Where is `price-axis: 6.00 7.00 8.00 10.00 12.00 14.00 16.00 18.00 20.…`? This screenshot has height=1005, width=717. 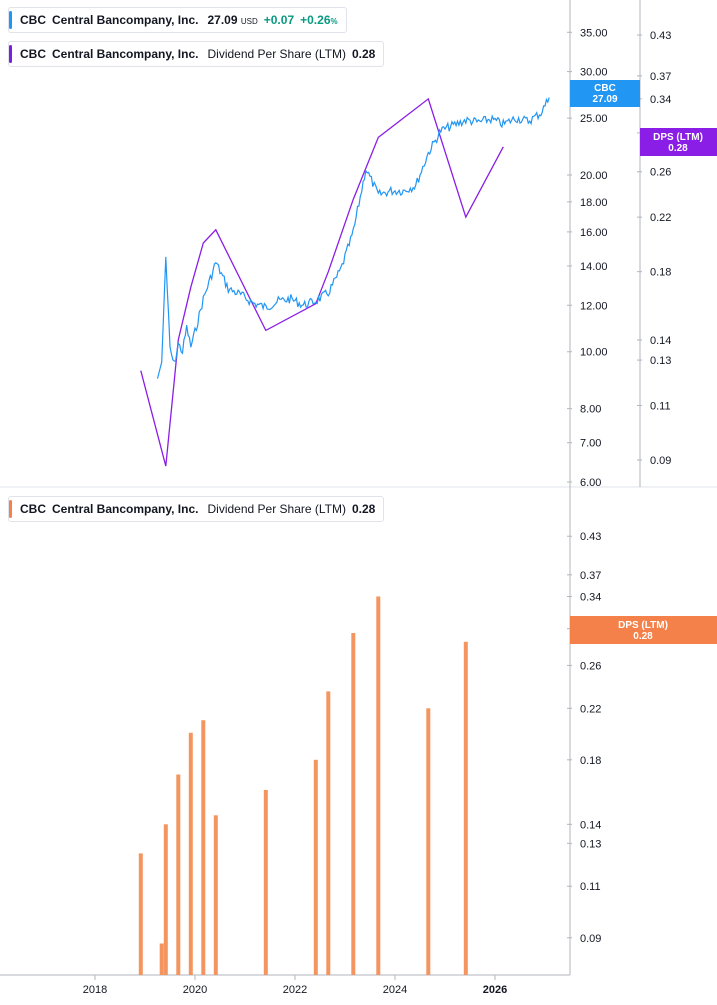 price-axis: 6.00 7.00 8.00 10.00 12.00 14.00 16.00 18.00 20.… is located at coordinates (587, 258).